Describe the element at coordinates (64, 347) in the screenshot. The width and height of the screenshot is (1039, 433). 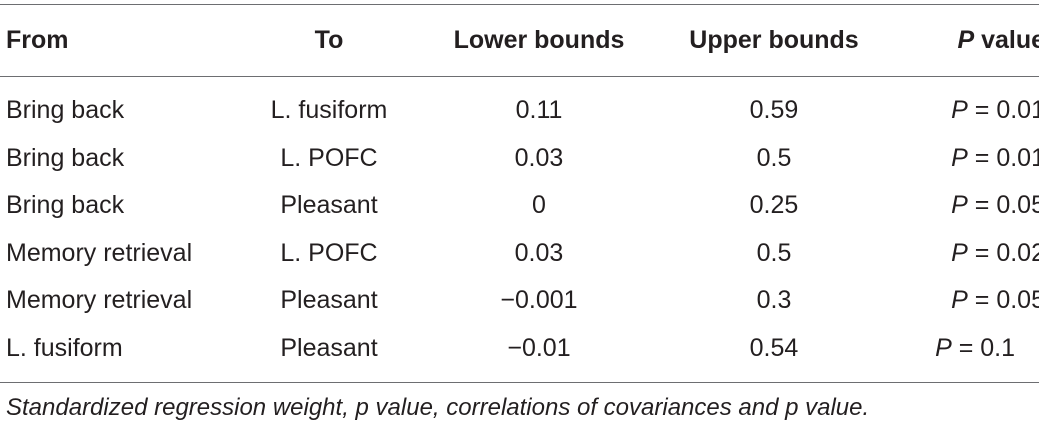
I see `cell-from: L. fusiform` at that location.